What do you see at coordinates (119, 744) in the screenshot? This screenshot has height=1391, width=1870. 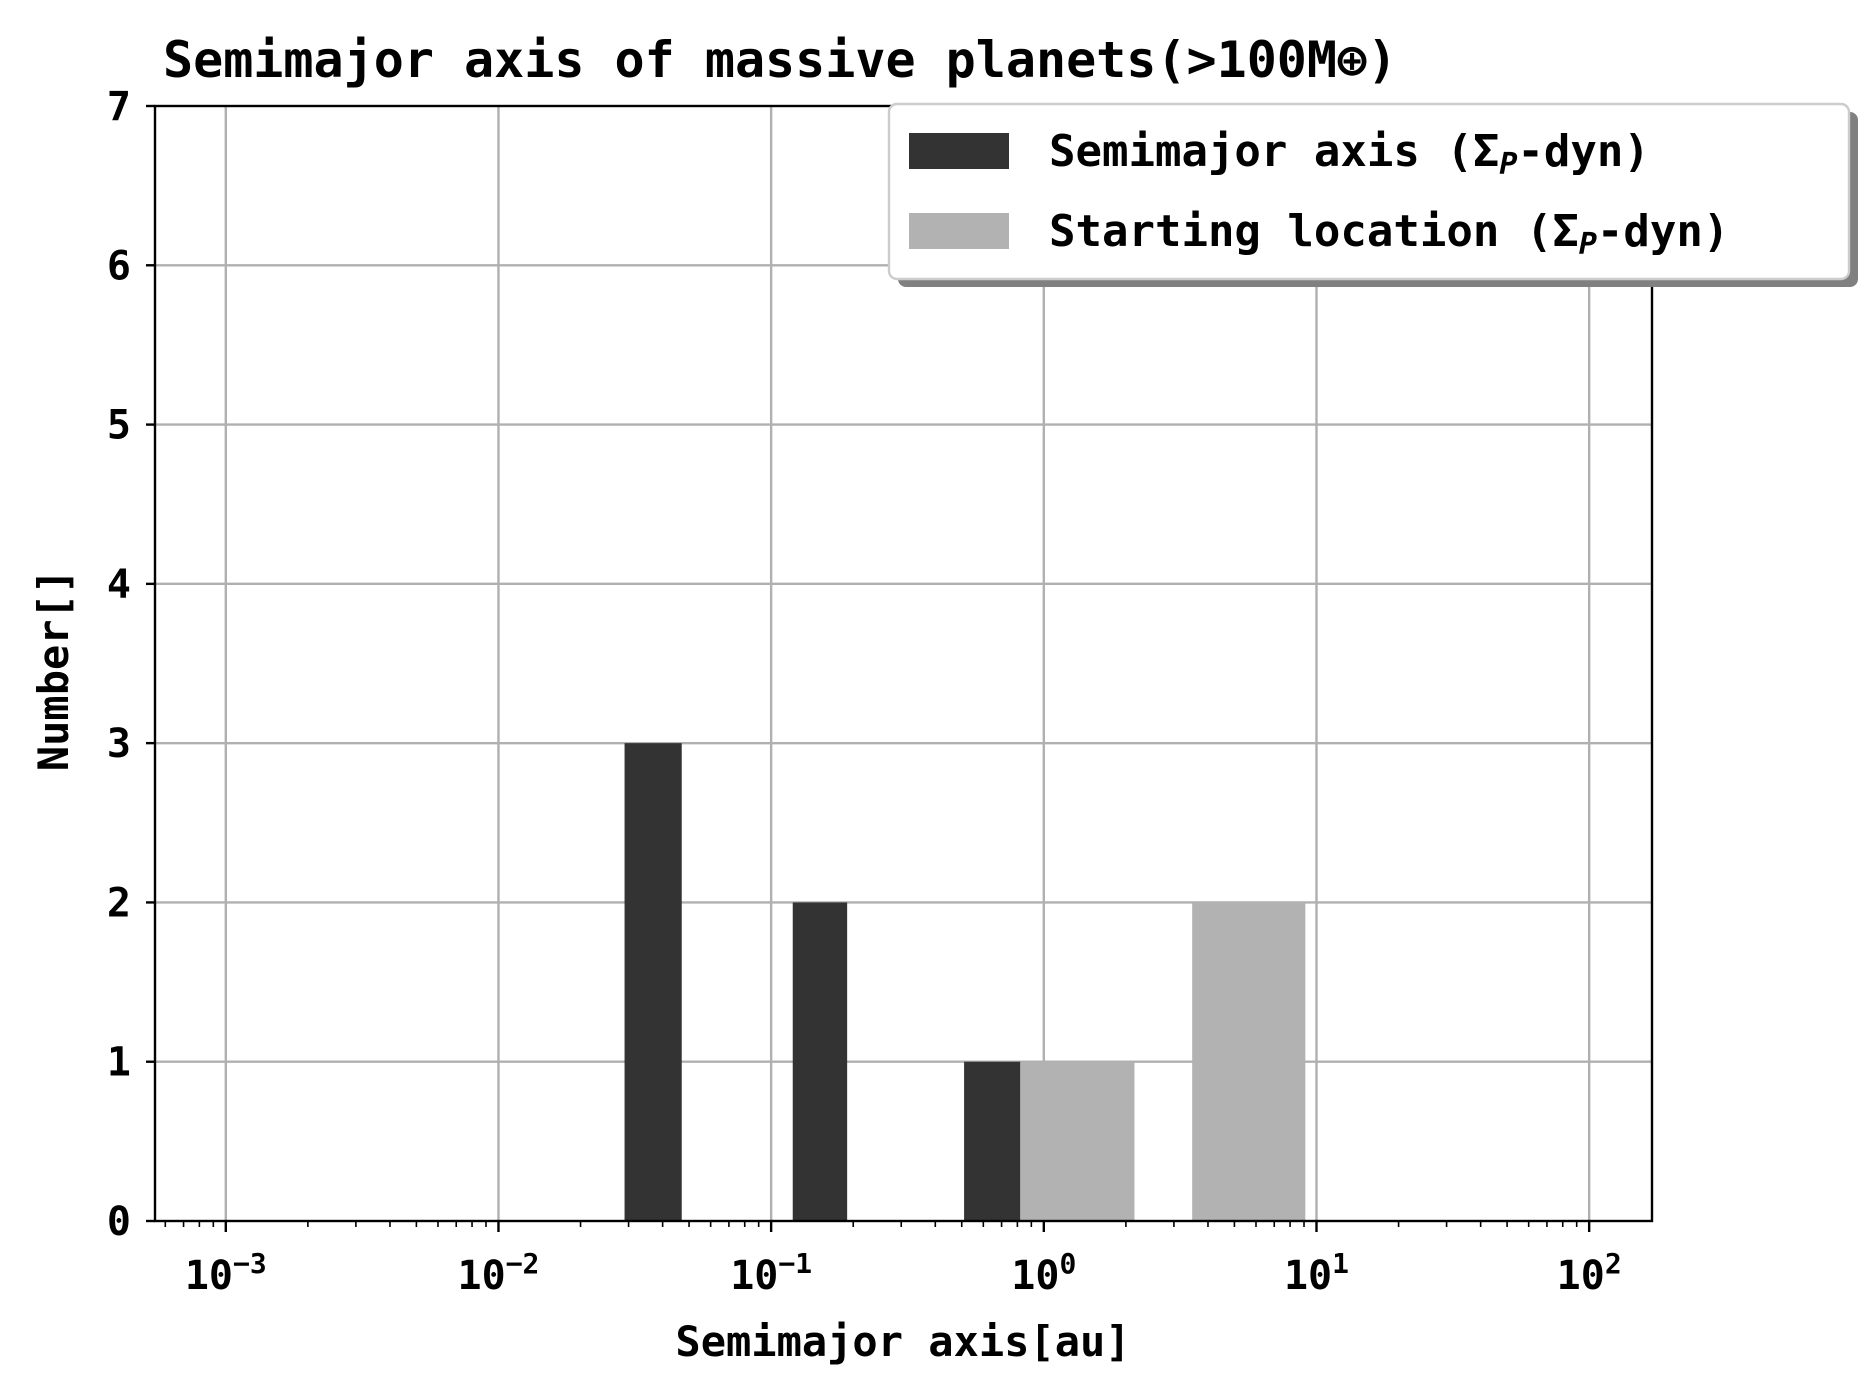 I see `y-tick-label: 3` at bounding box center [119, 744].